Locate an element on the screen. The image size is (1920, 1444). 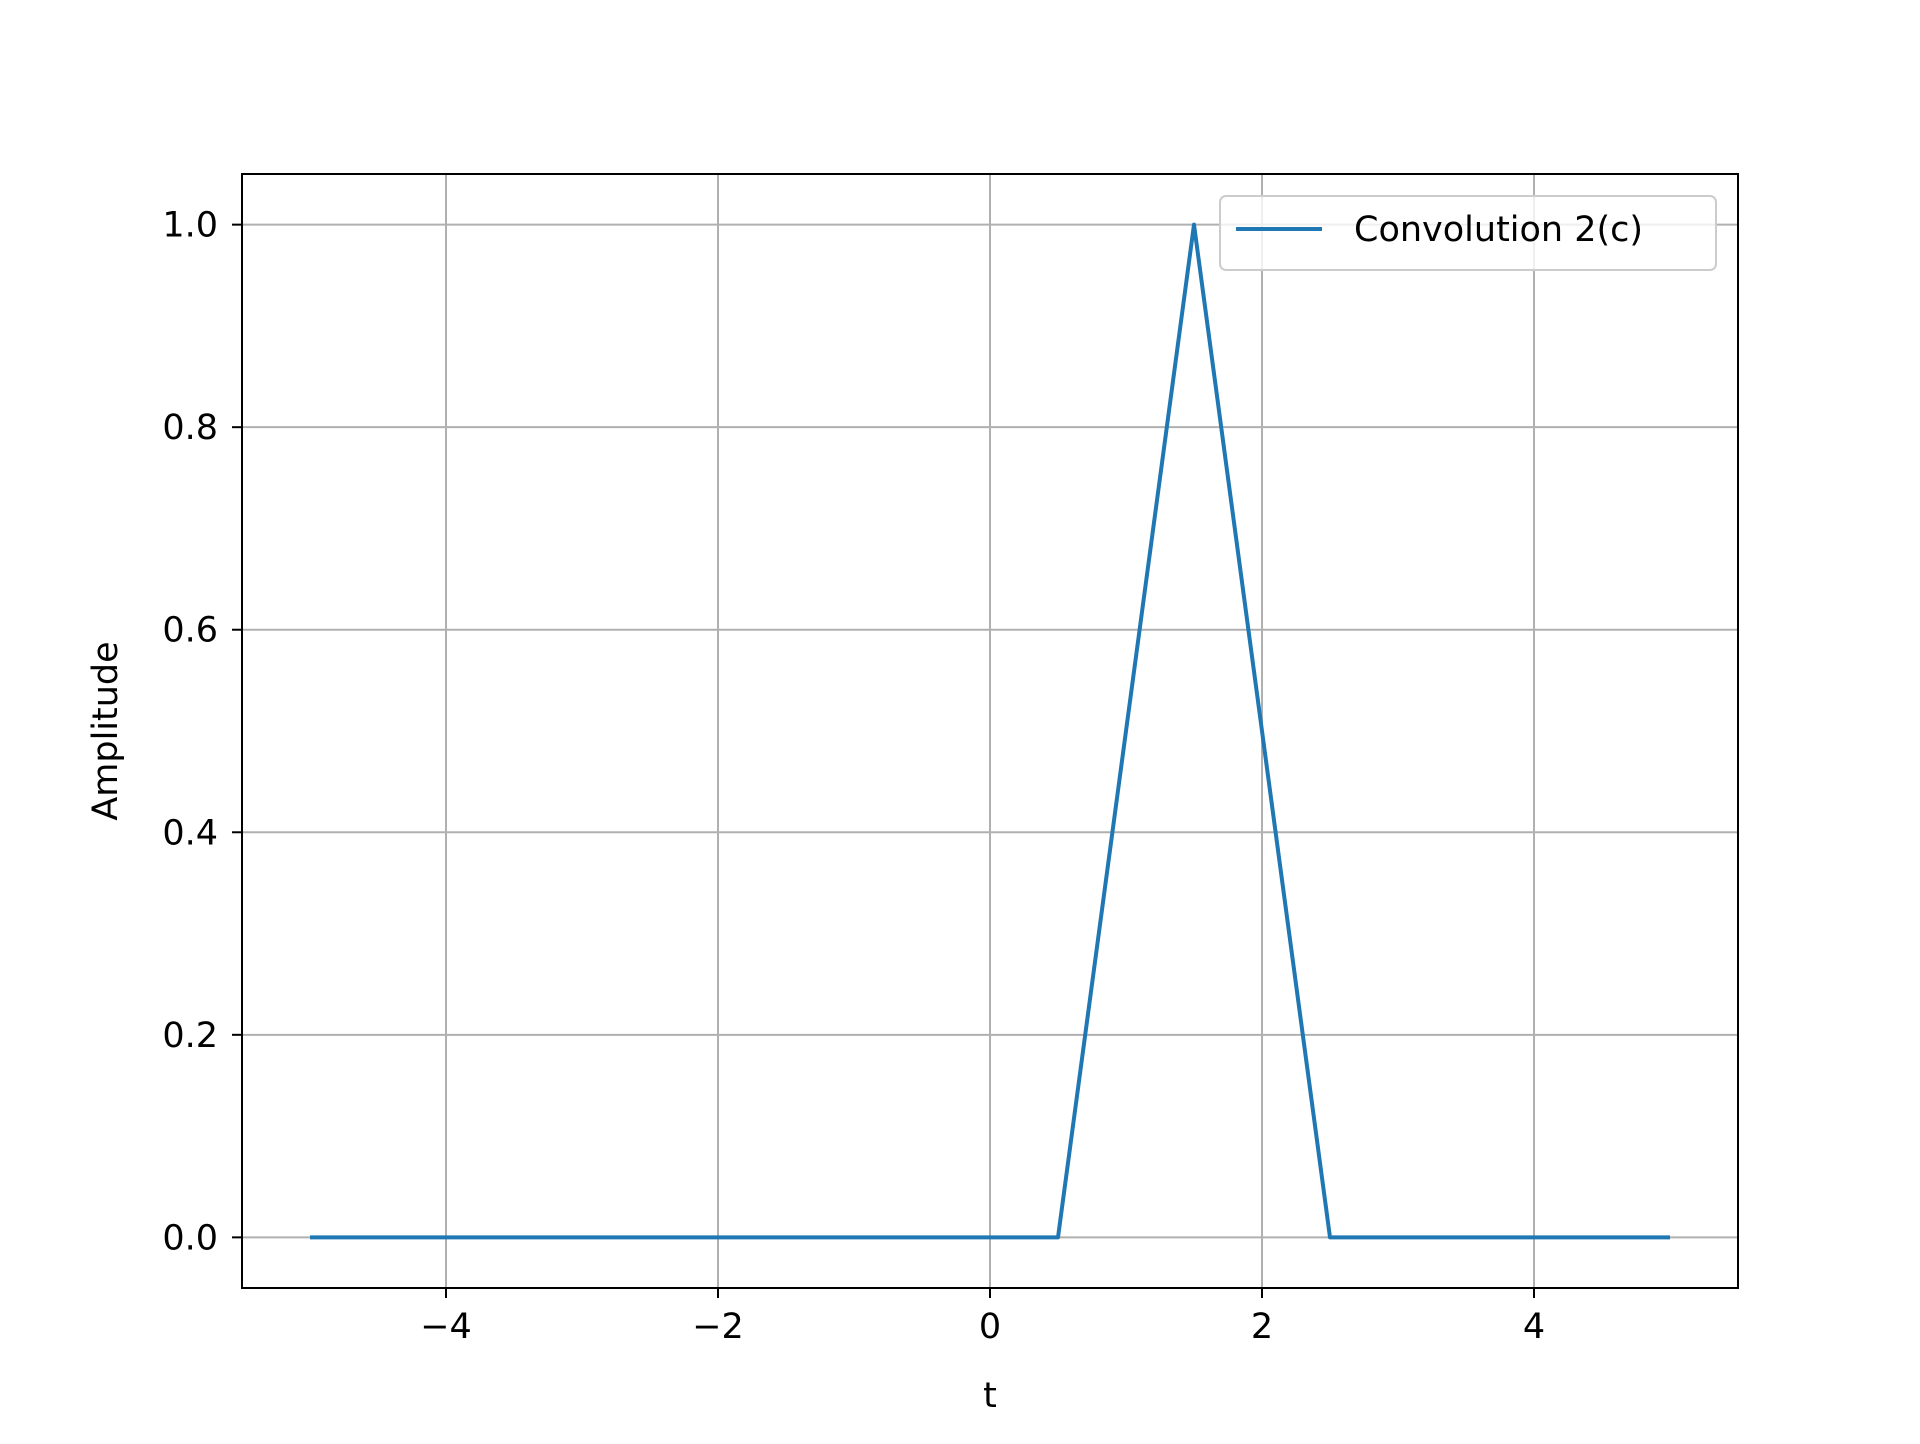
legend-label-convolution: Convolution 2(c) is located at coordinates (1498, 230).